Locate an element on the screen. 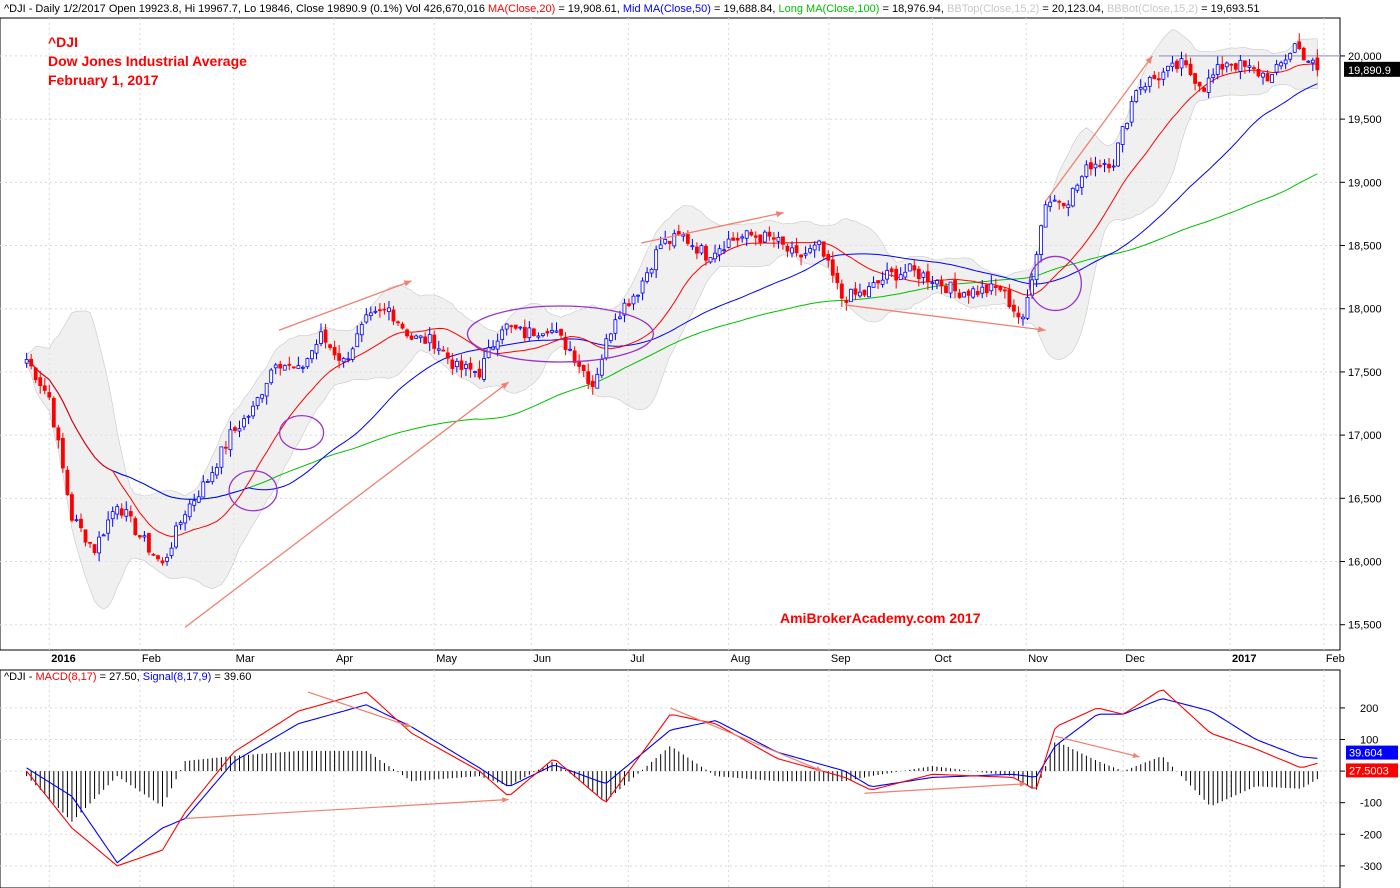  x-tick-label: Dec is located at coordinates (1135, 659).